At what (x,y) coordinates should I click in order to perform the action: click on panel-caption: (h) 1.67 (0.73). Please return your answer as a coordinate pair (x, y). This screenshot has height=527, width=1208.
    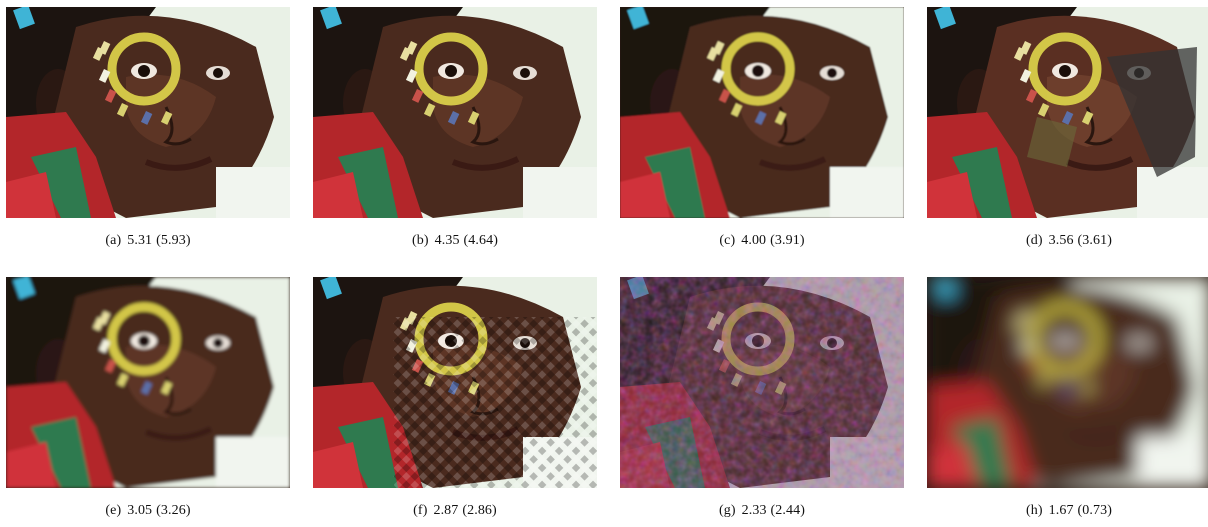
    Looking at the image, I should click on (1067, 511).